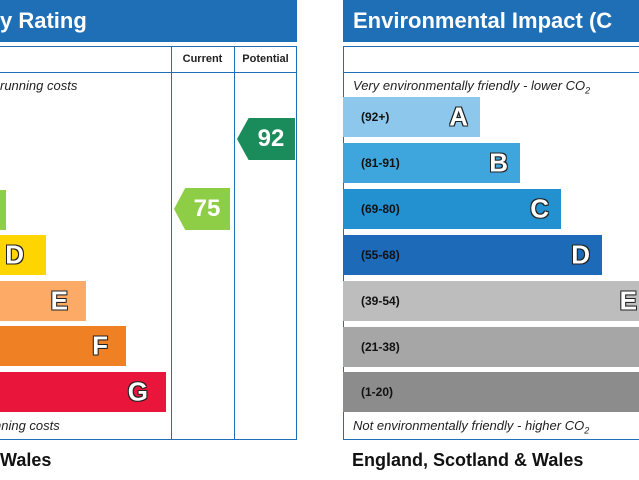 This screenshot has height=480, width=639. Describe the element at coordinates (59, 300) in the screenshot. I see `energy-band-e-letter: E` at that location.